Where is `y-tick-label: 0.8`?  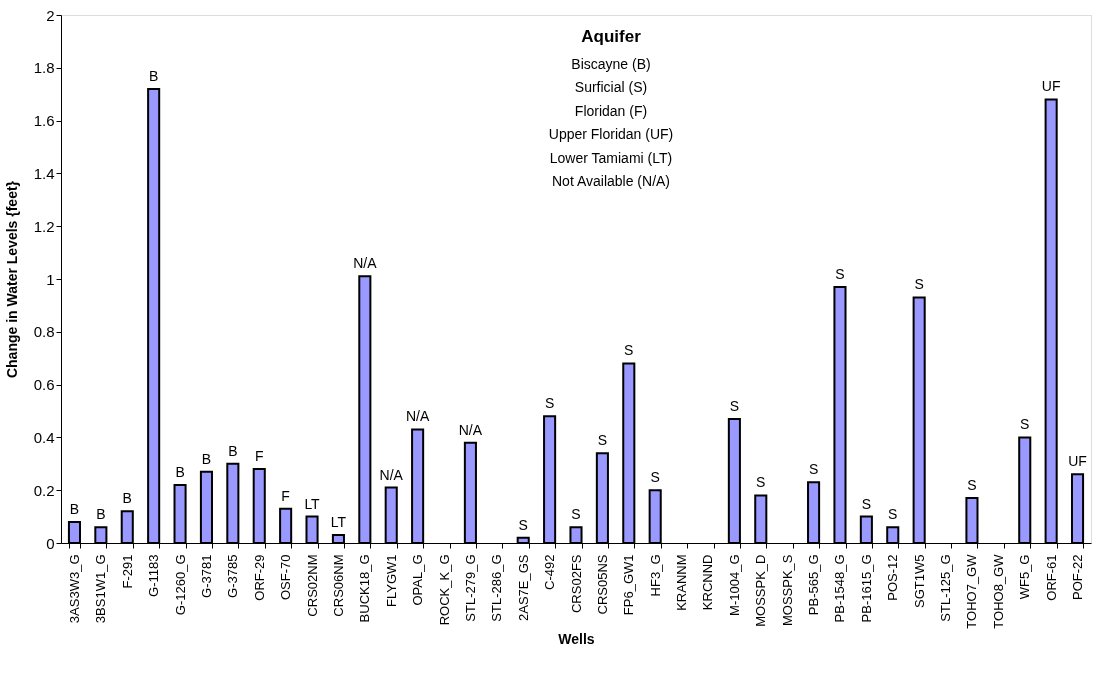
y-tick-label: 0.8 is located at coordinates (44, 332).